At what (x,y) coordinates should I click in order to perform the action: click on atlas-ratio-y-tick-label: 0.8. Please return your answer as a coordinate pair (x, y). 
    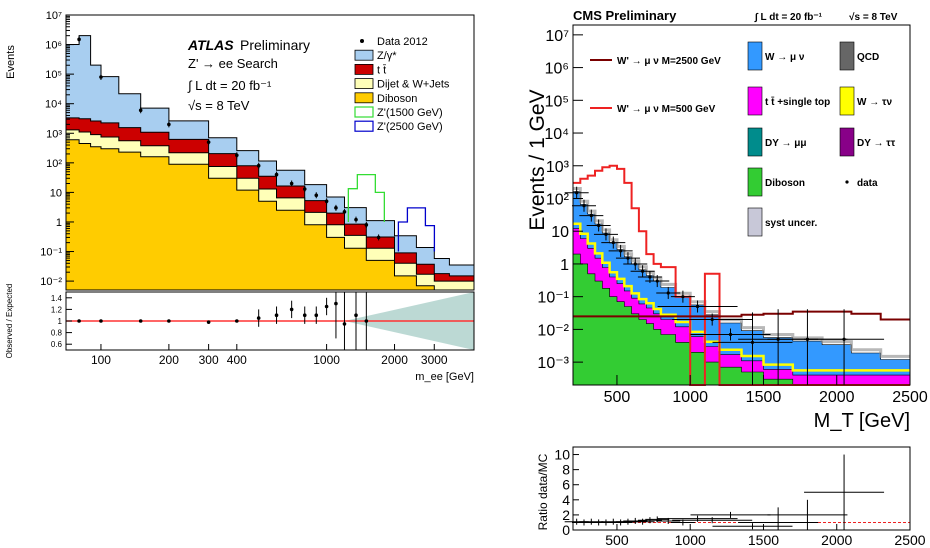
    Looking at the image, I should click on (57, 333).